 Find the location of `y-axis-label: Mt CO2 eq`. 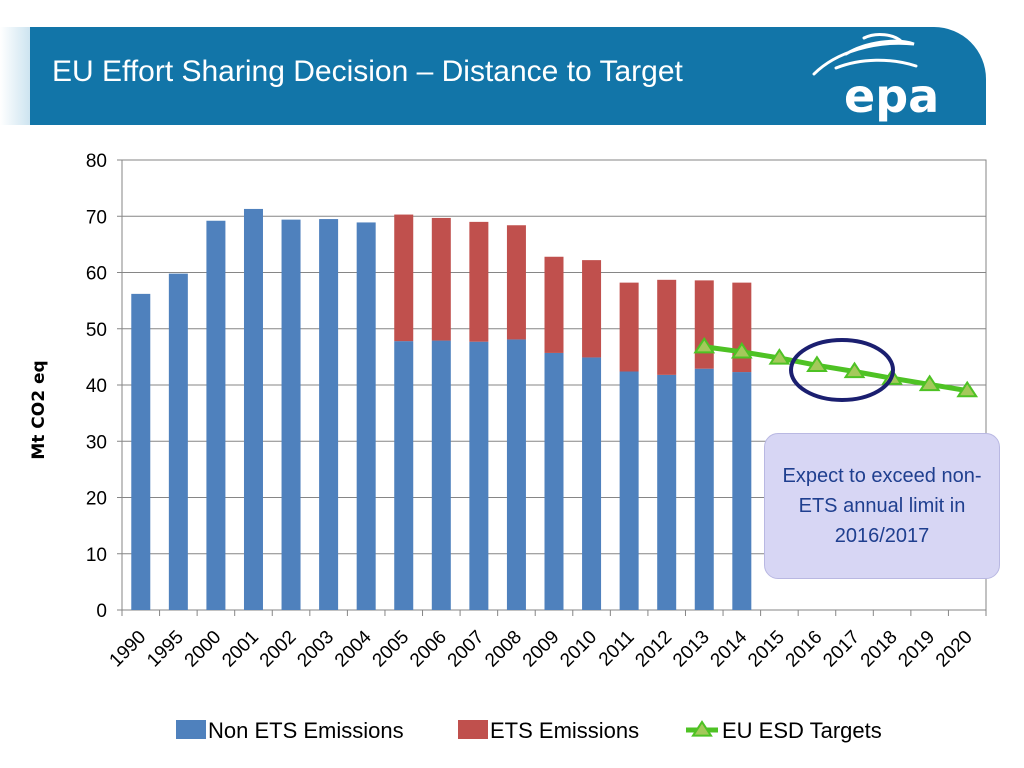

y-axis-label: Mt CO2 eq is located at coordinates (39, 409).